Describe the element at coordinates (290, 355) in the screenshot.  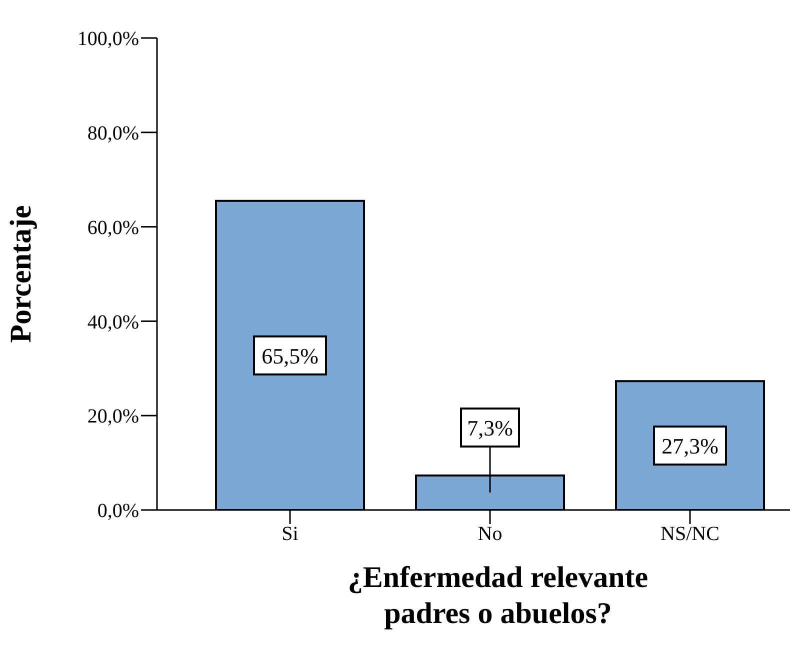
I see `data-label: 65,5%` at that location.